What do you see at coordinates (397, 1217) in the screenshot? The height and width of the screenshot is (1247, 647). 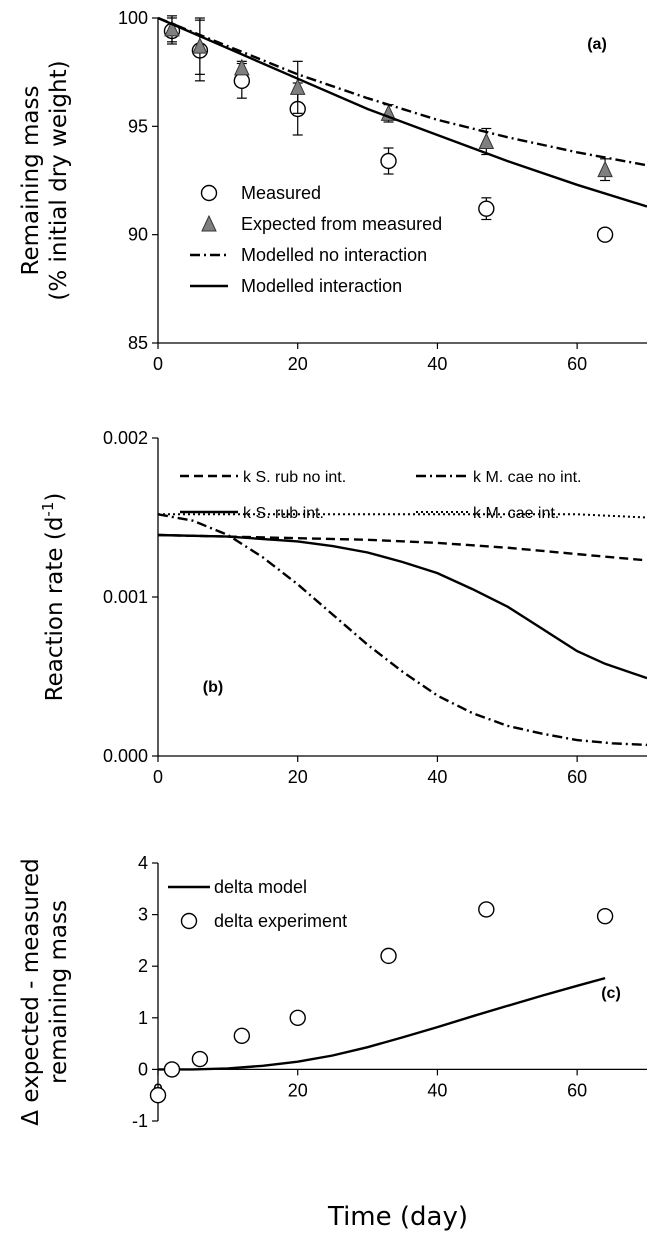 I see `x-axis-title: Time (day)` at bounding box center [397, 1217].